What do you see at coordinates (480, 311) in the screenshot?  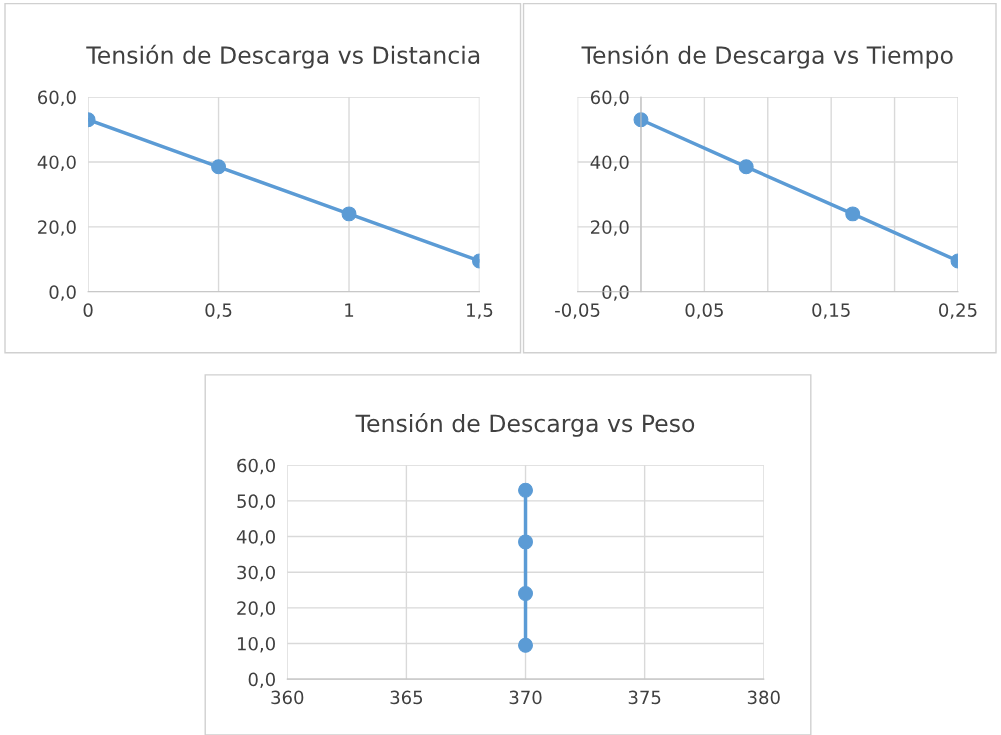 I see `x-tick-label: 1,5` at bounding box center [480, 311].